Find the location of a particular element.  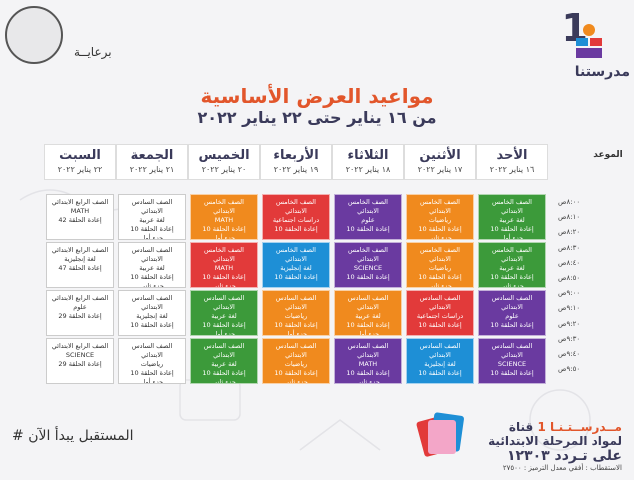

day-header: الخميس ٢٠ يناير ٢٠٢٢ is located at coordinates (224, 162).